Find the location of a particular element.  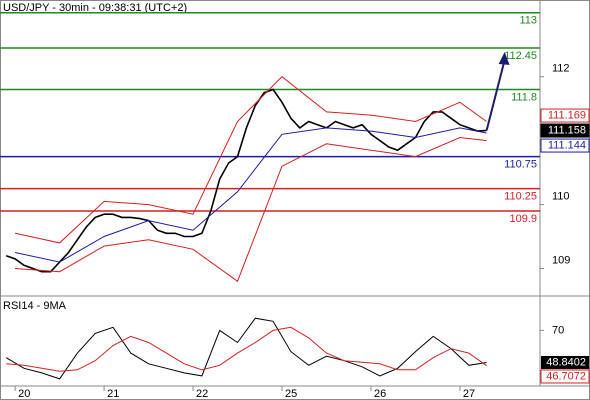

price-tag-label: 111.144 is located at coordinates (567, 145).